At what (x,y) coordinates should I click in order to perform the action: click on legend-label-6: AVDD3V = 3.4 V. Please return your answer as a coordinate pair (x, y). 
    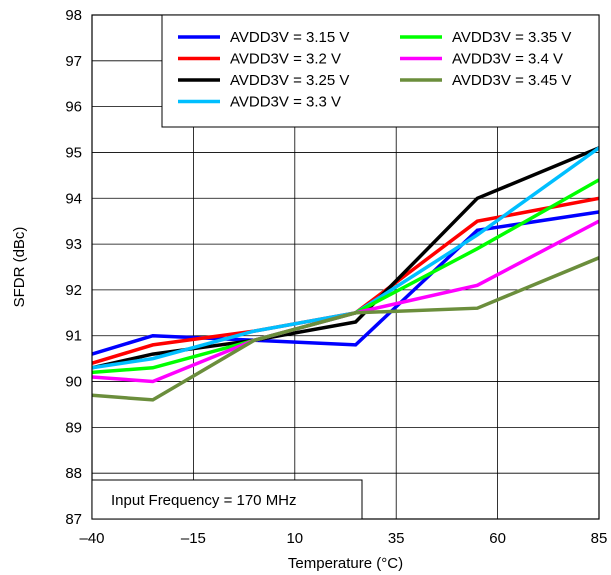
    Looking at the image, I should click on (507, 59).